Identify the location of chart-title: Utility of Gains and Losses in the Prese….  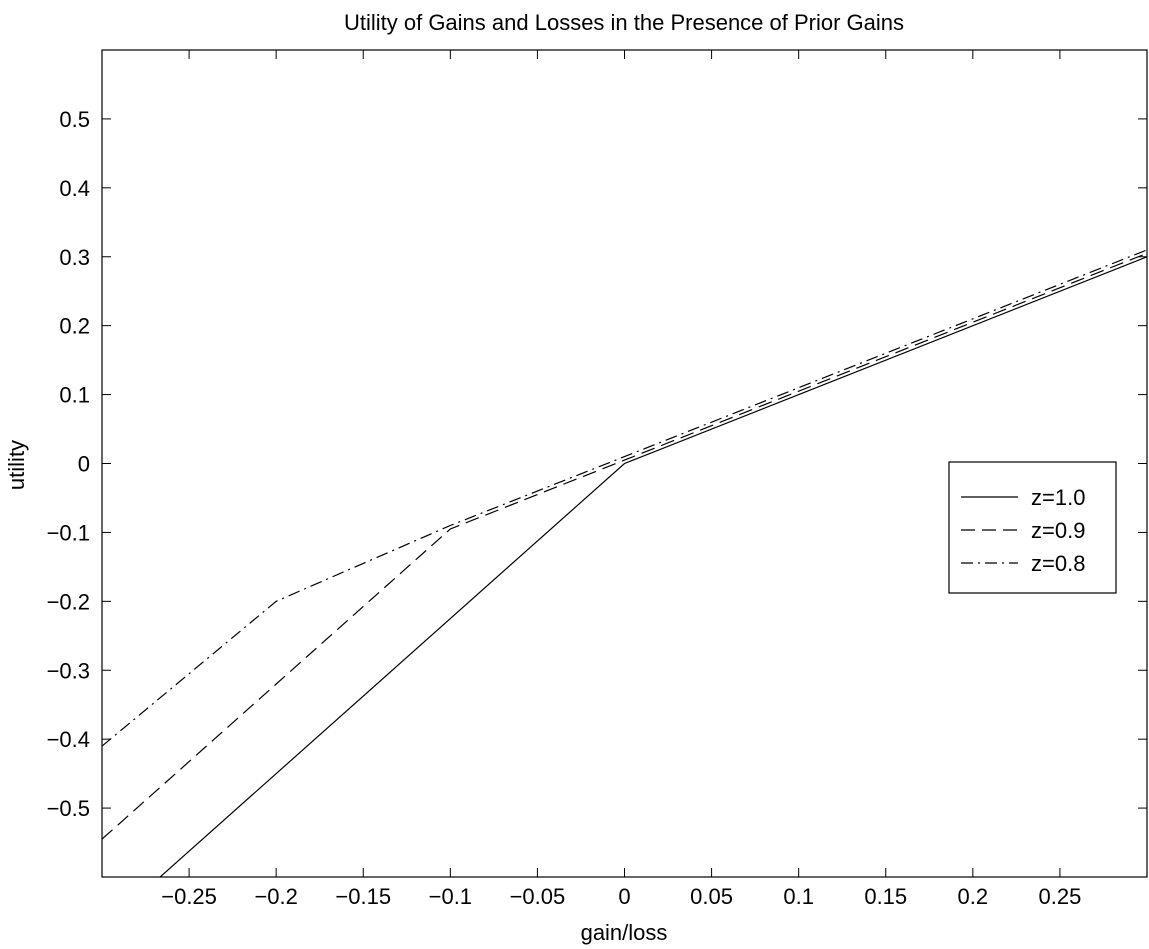
(624, 22).